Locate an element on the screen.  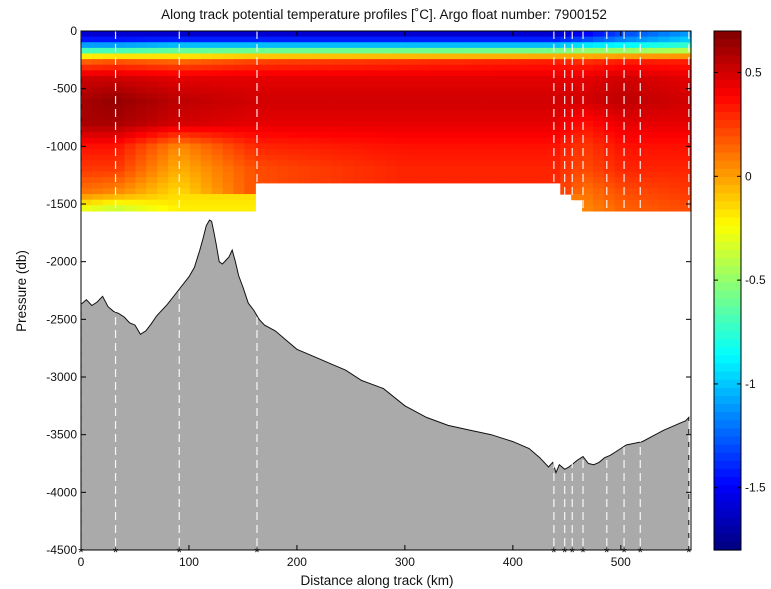
profile-marker: * is located at coordinates (116, 552).